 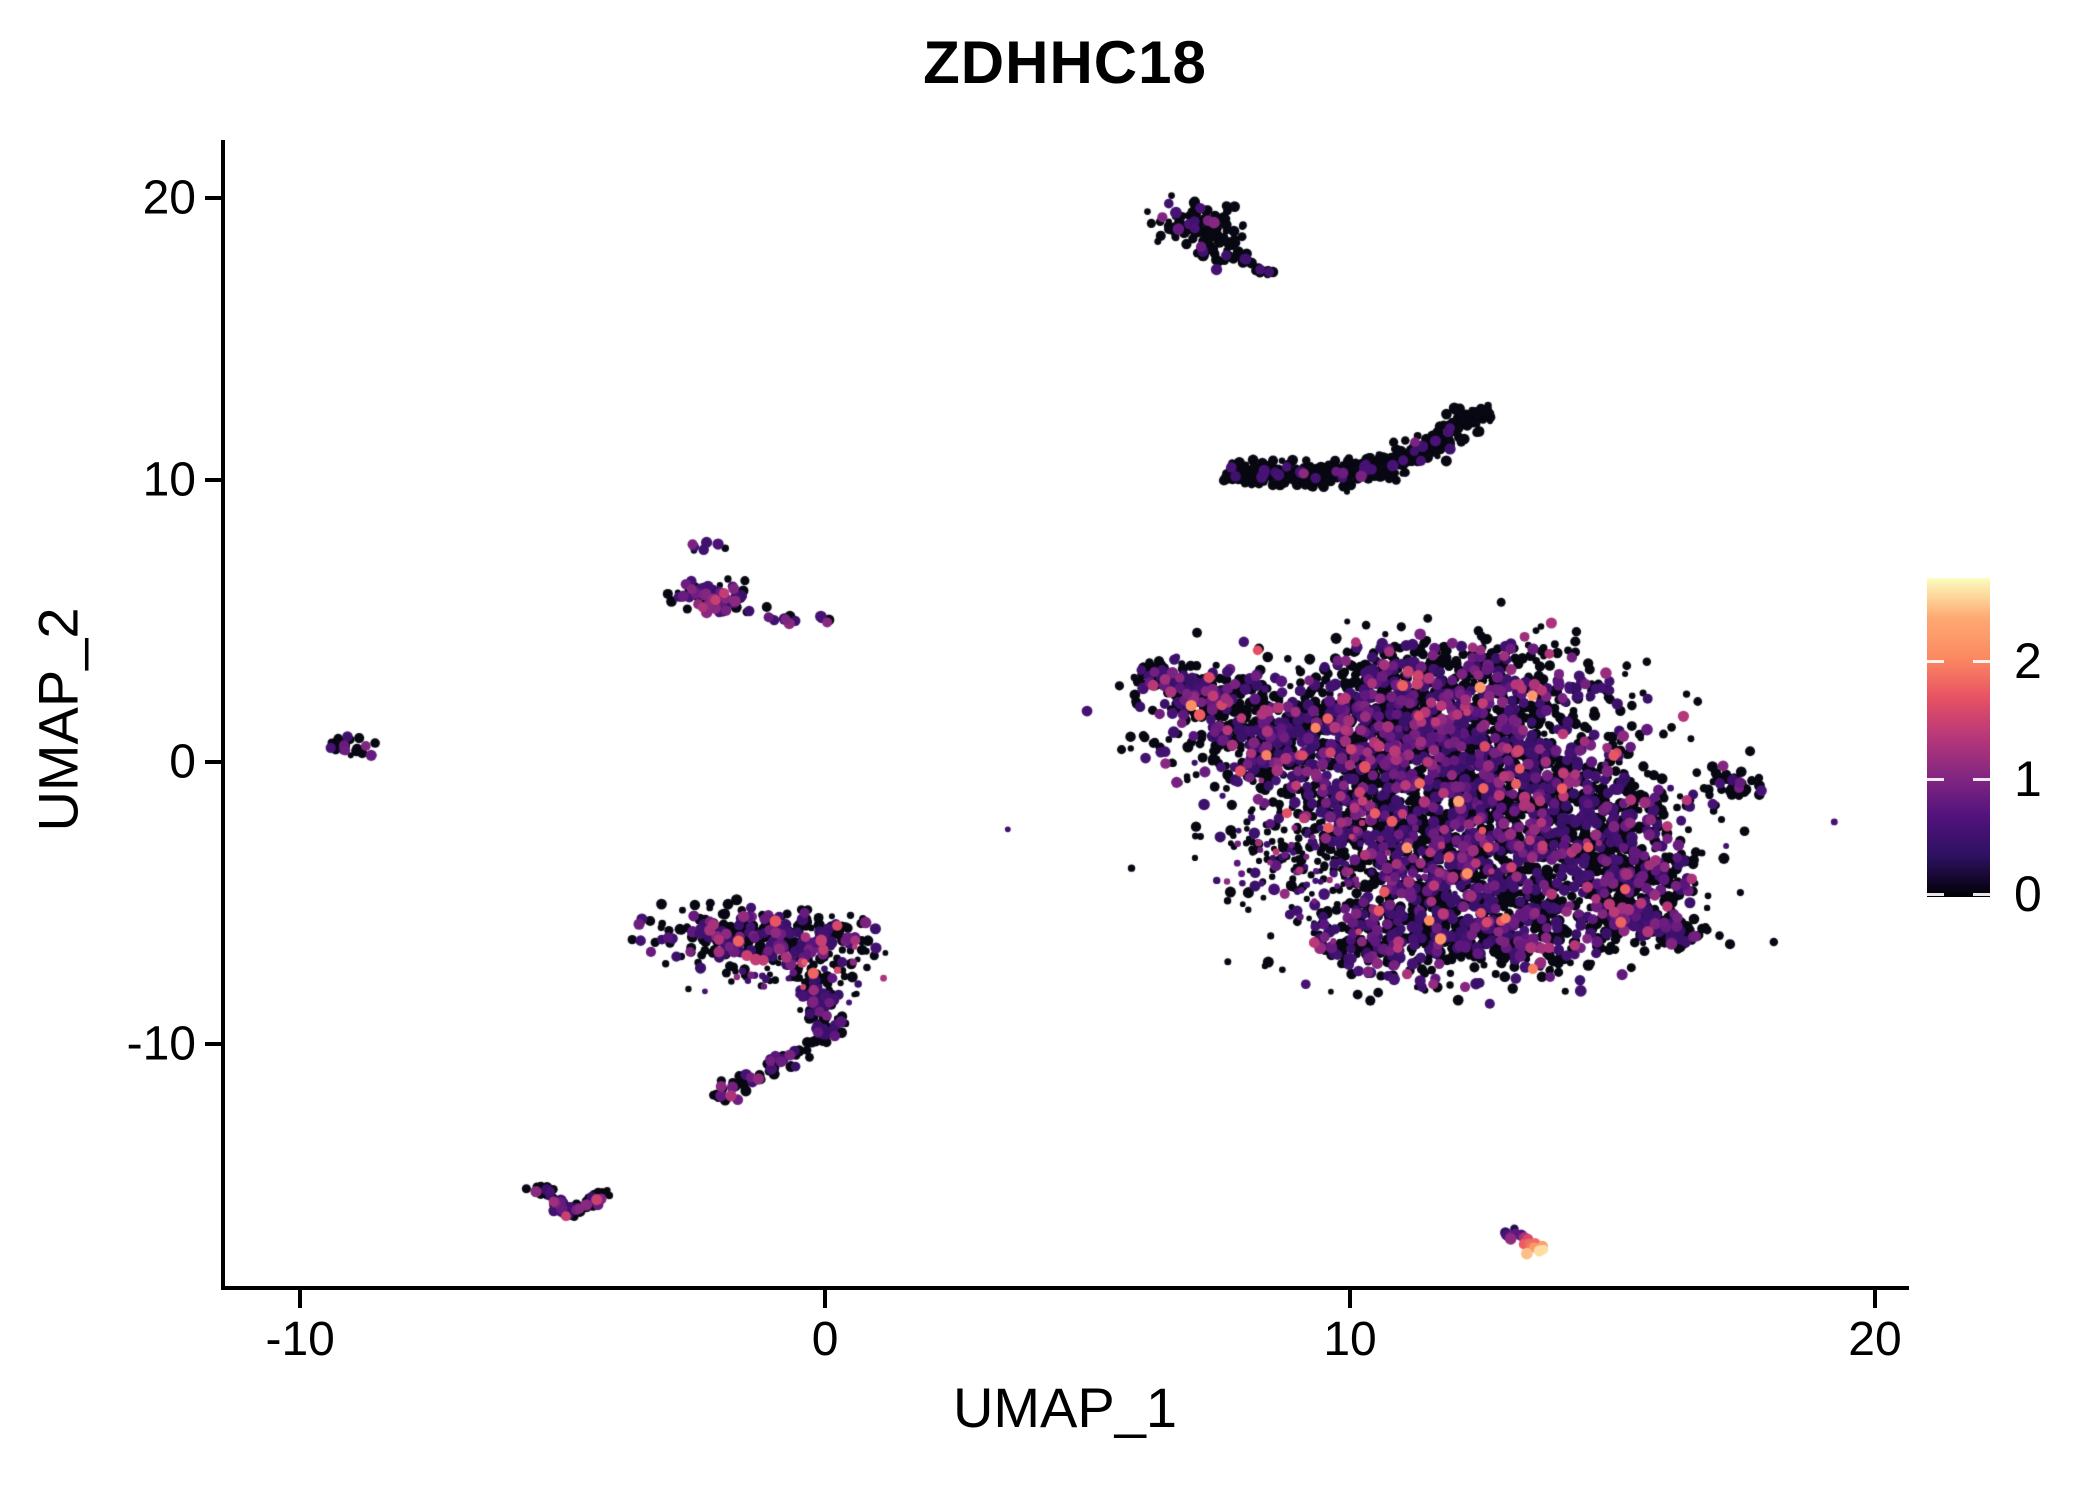 I want to click on x-axis-line, so click(x=1065, y=1288).